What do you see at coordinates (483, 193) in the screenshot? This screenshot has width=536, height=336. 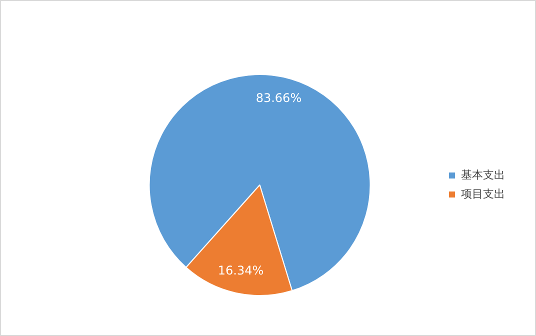 I see `legend-label: 项目支出` at bounding box center [483, 193].